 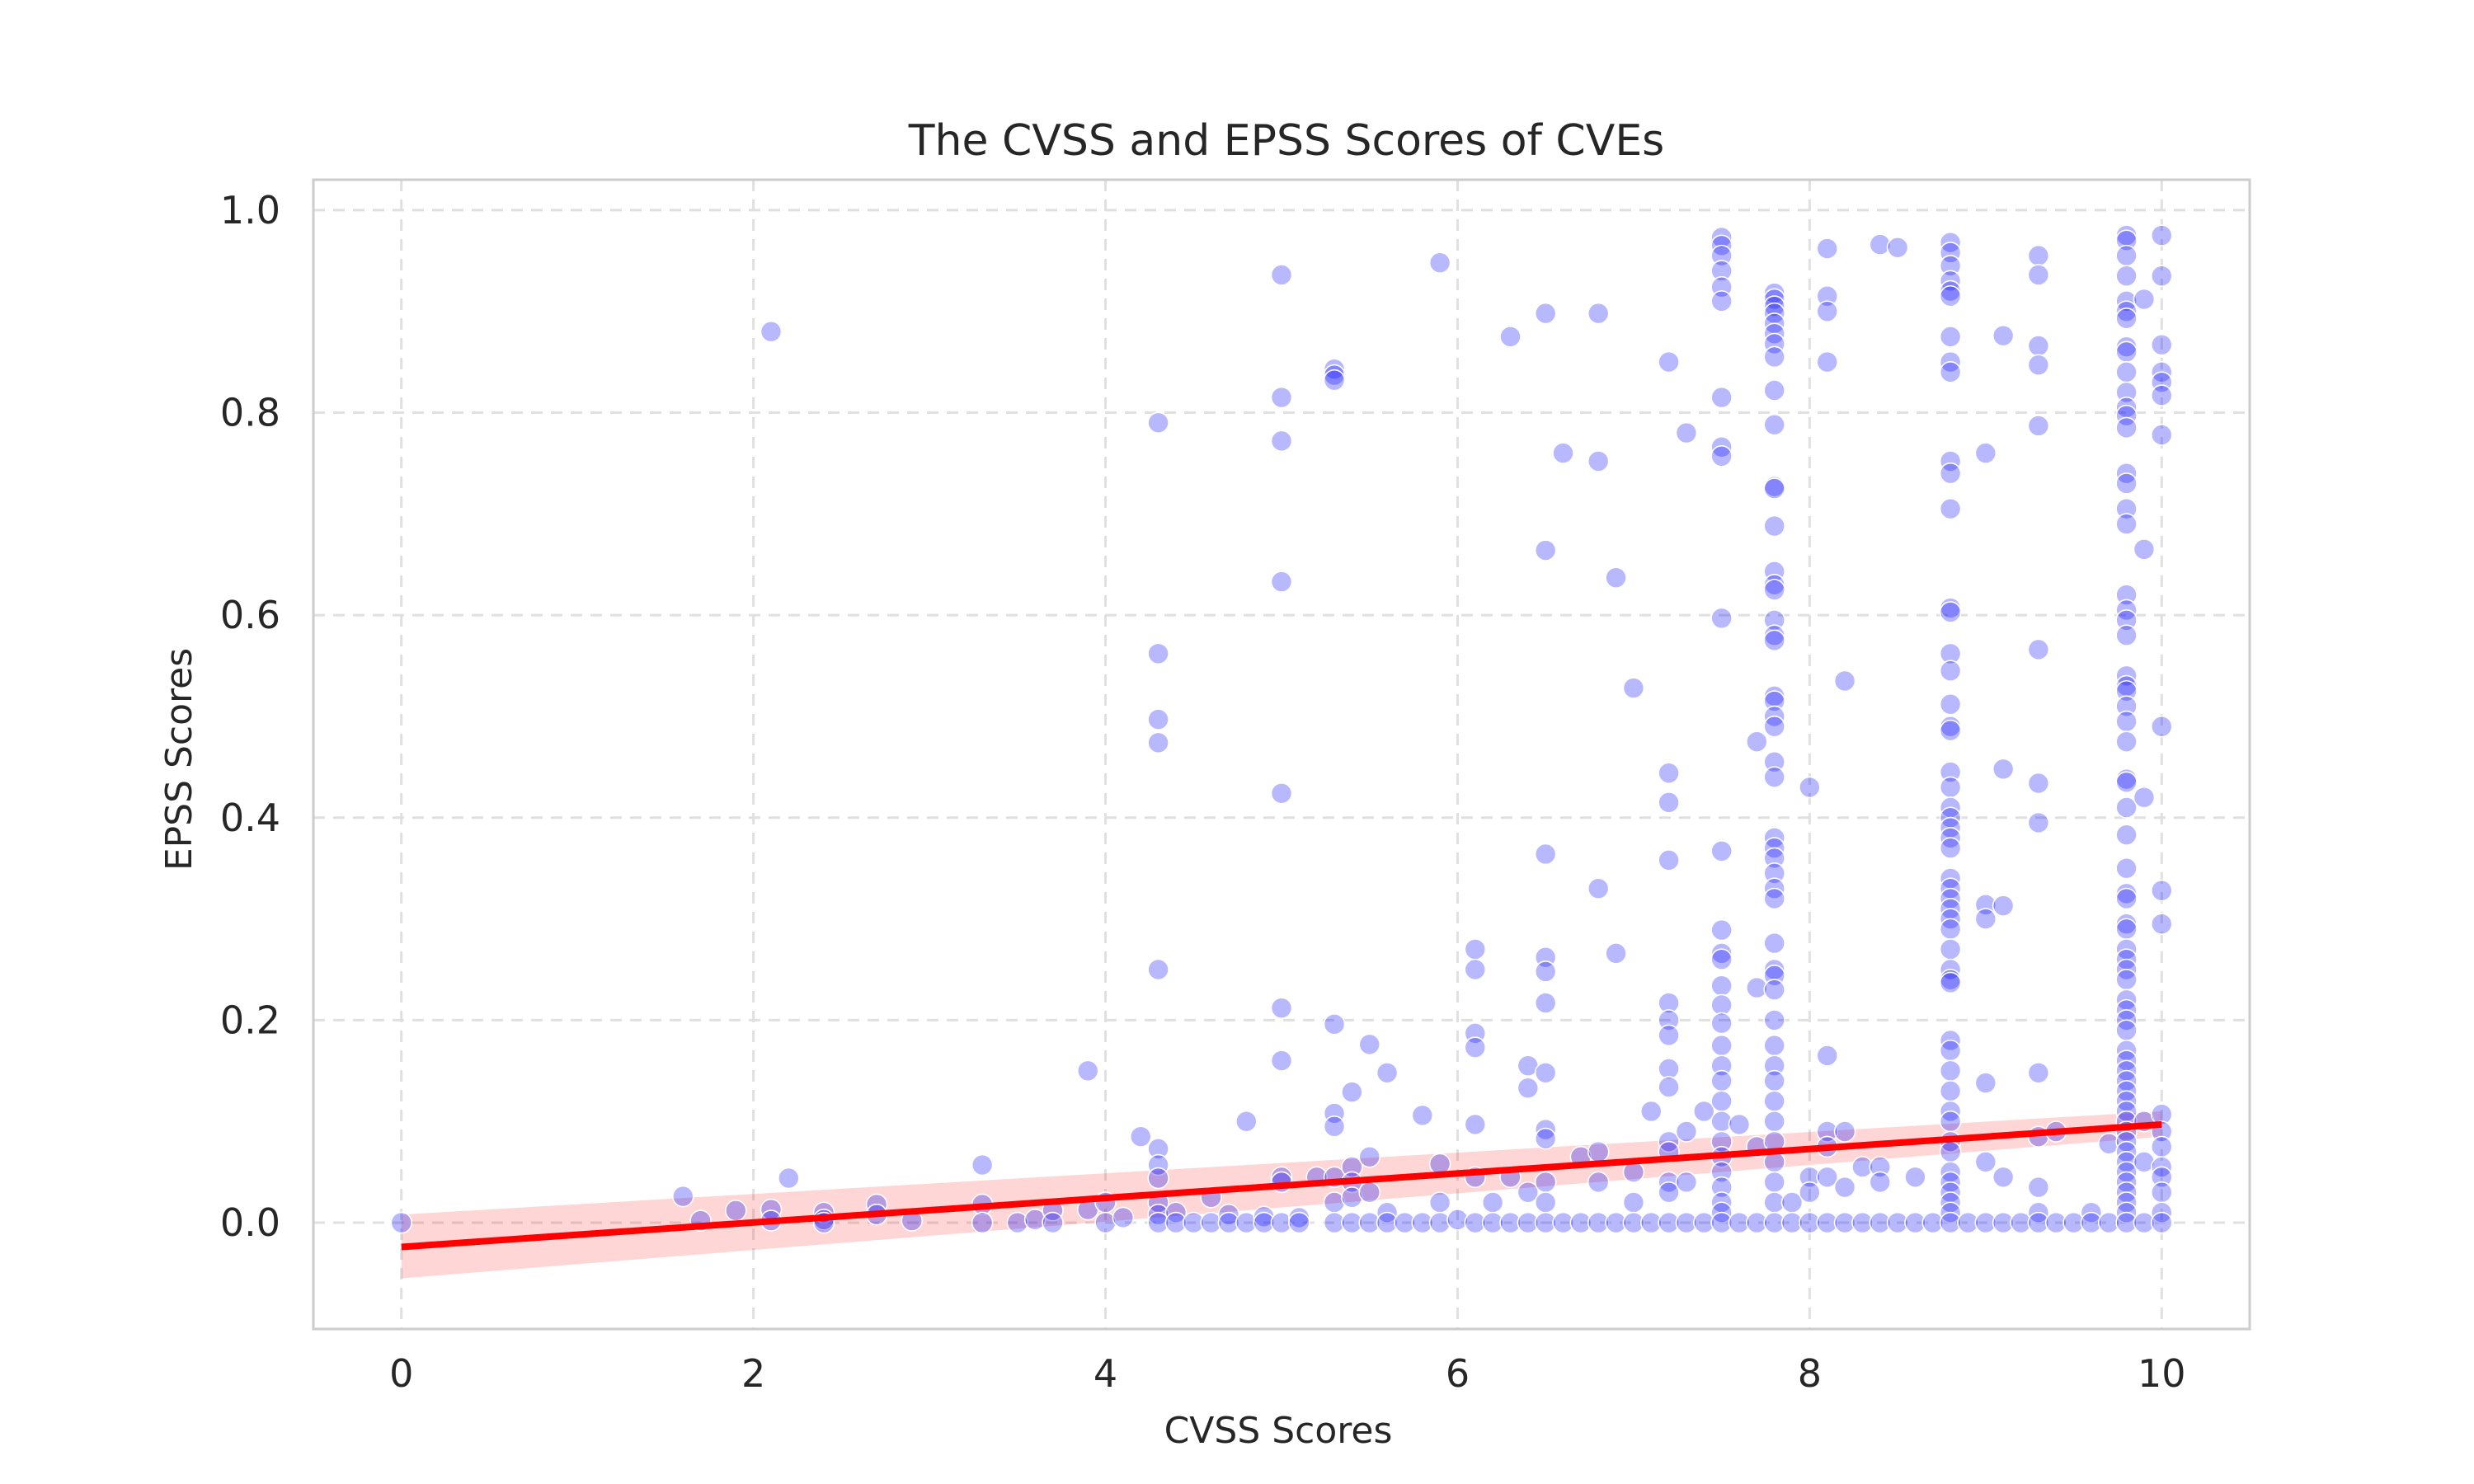 I want to click on y-tick-label: 0.0, so click(x=250, y=1222).